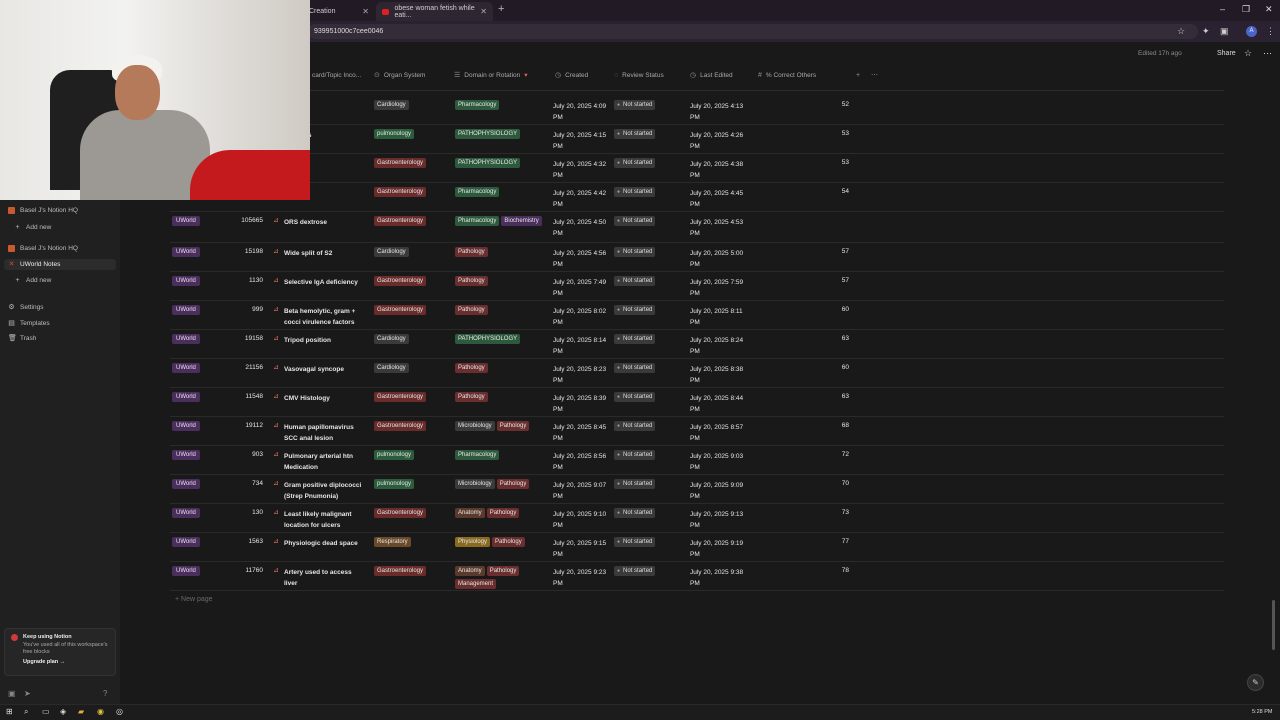 The width and height of the screenshot is (1280, 720). Describe the element at coordinates (502, 579) in the screenshot. I see `domain-cell: Anatomy Pathology Management` at that location.